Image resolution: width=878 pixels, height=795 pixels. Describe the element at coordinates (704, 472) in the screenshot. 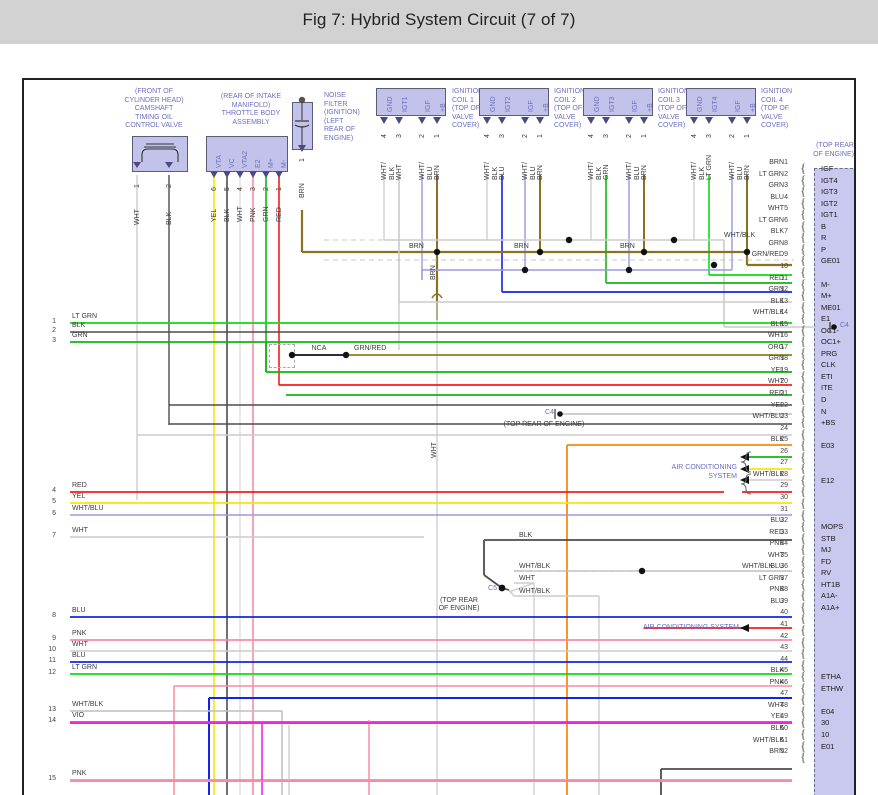

I see `ac-system-label-1: AIR CONDITIONING SYSTEM` at that location.